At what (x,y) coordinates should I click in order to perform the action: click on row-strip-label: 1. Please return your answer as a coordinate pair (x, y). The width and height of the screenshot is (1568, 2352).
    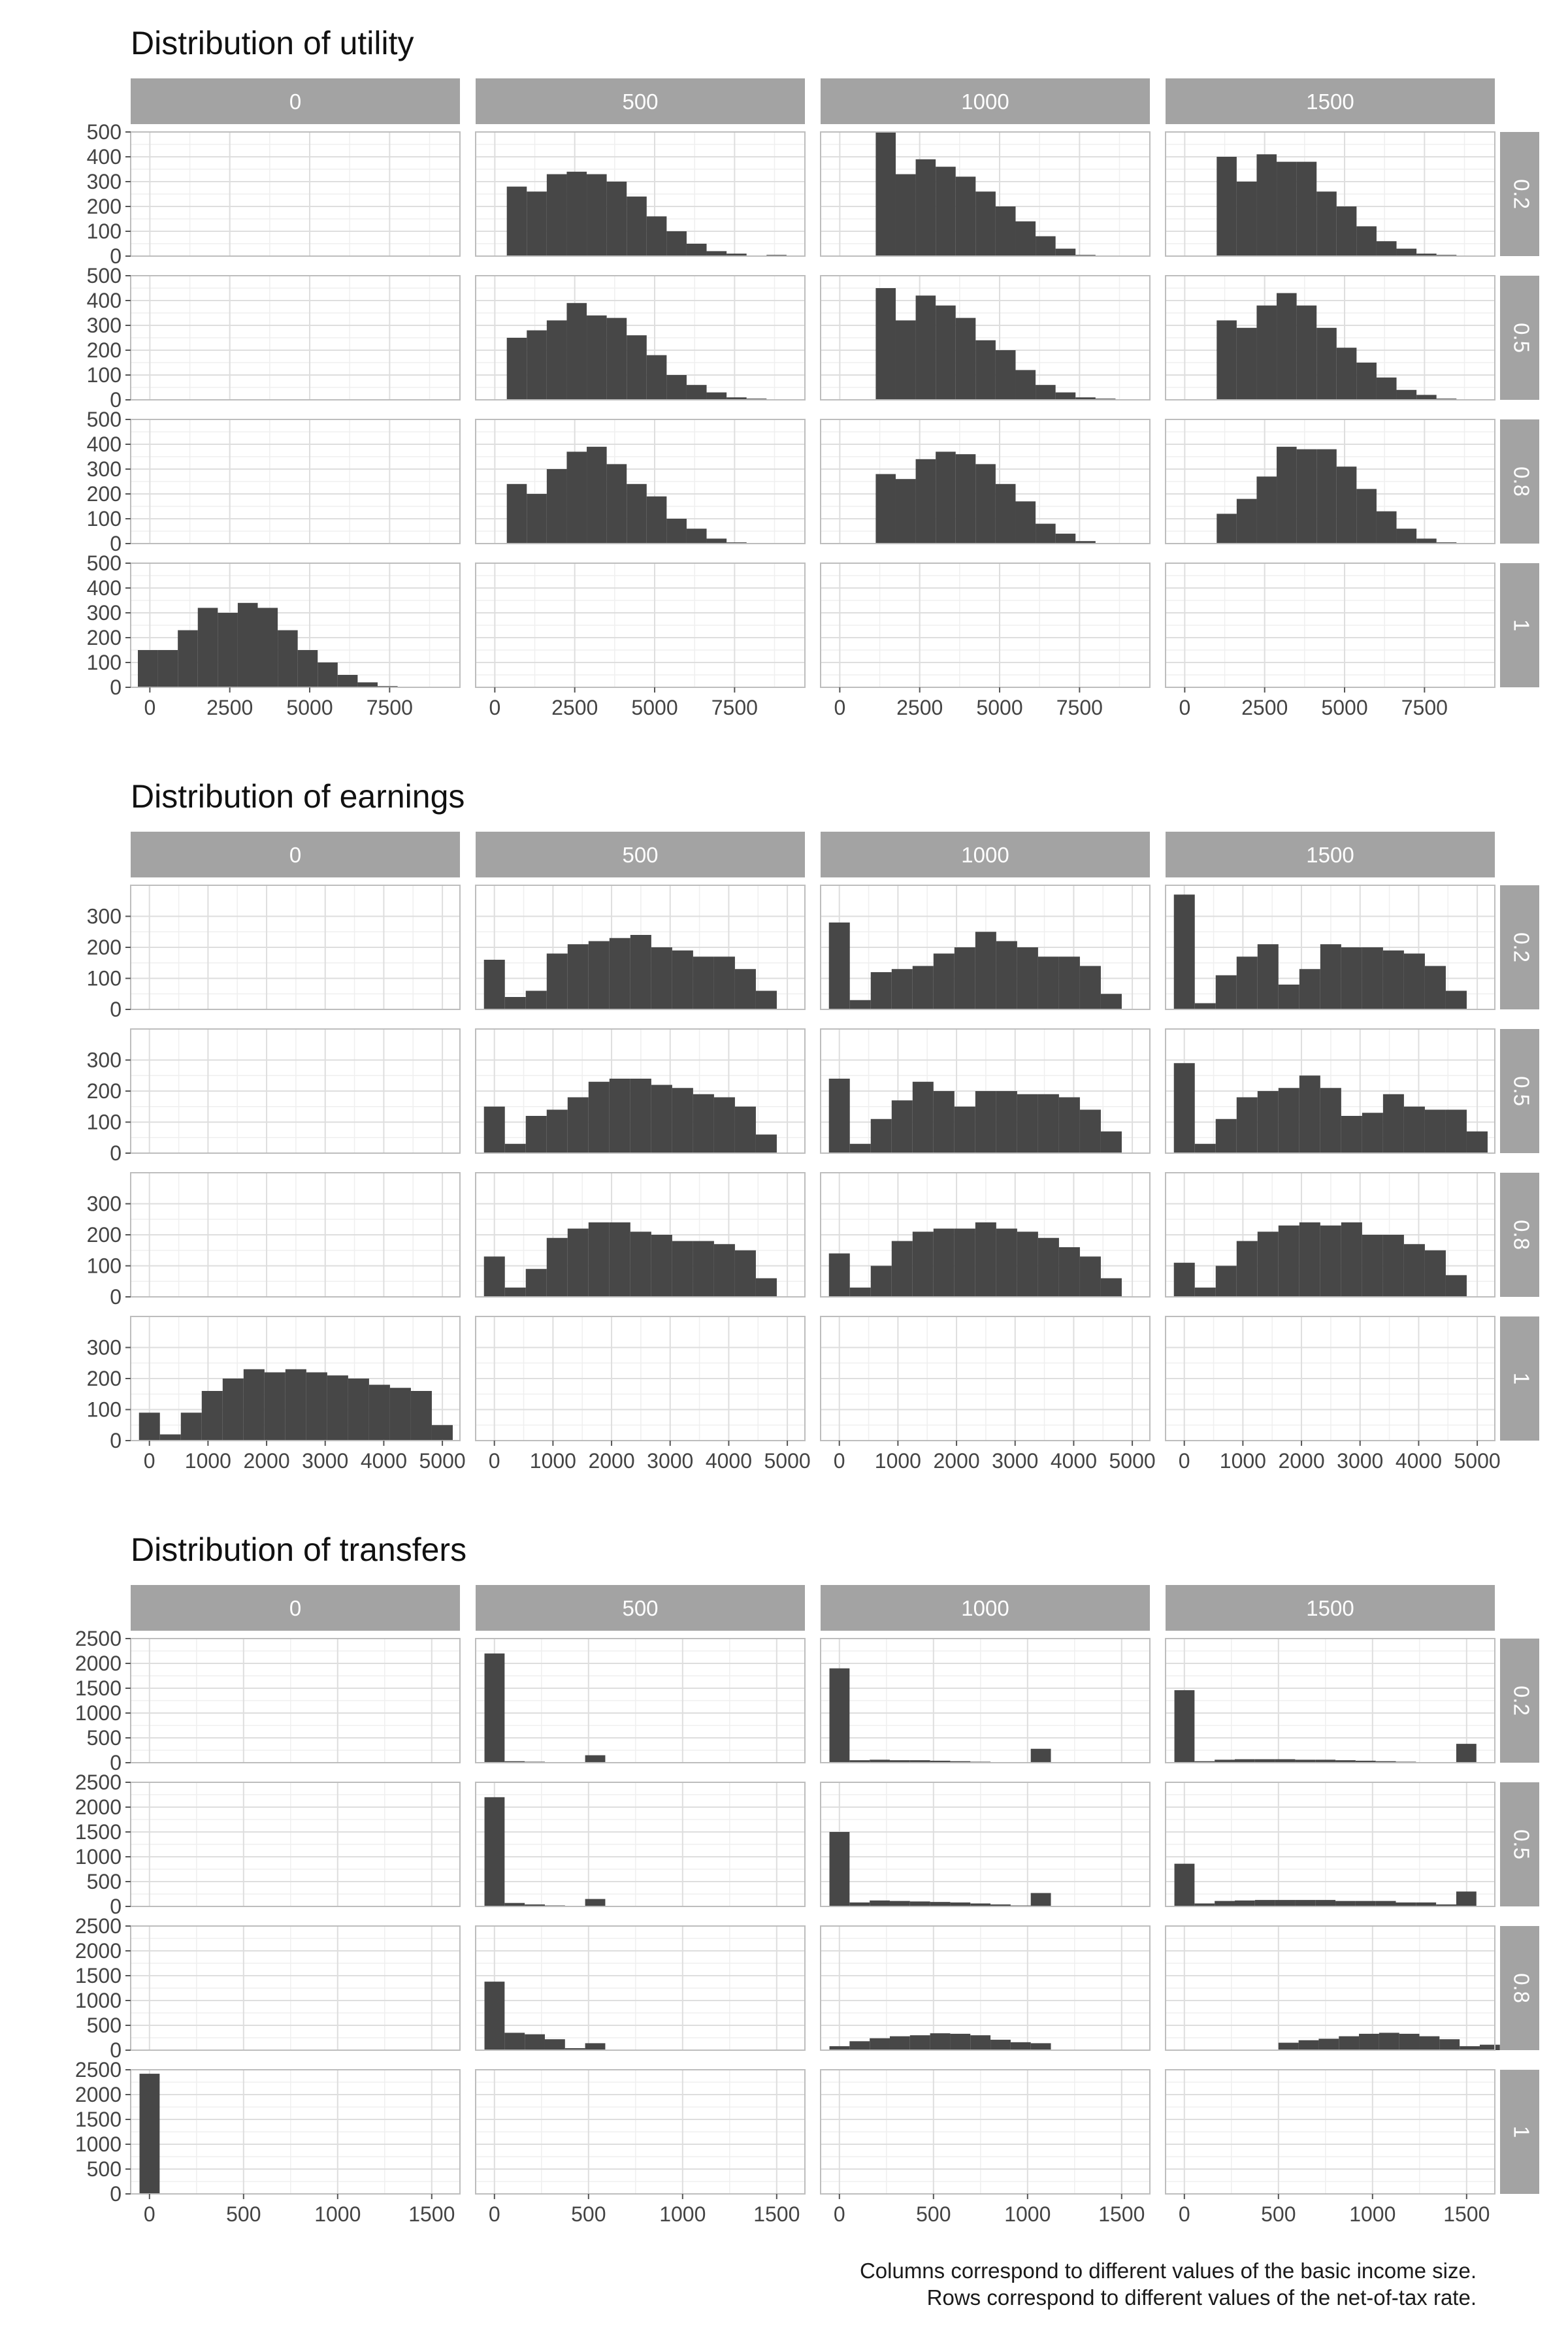
    Looking at the image, I should click on (1521, 1378).